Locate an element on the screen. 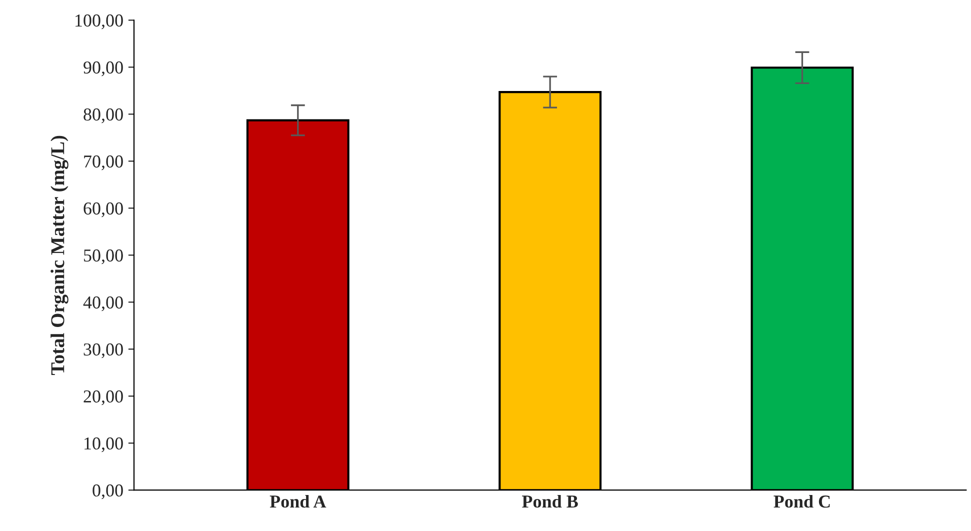 This screenshot has width=971, height=531. y-tick-label: 90,00 is located at coordinates (103, 68).